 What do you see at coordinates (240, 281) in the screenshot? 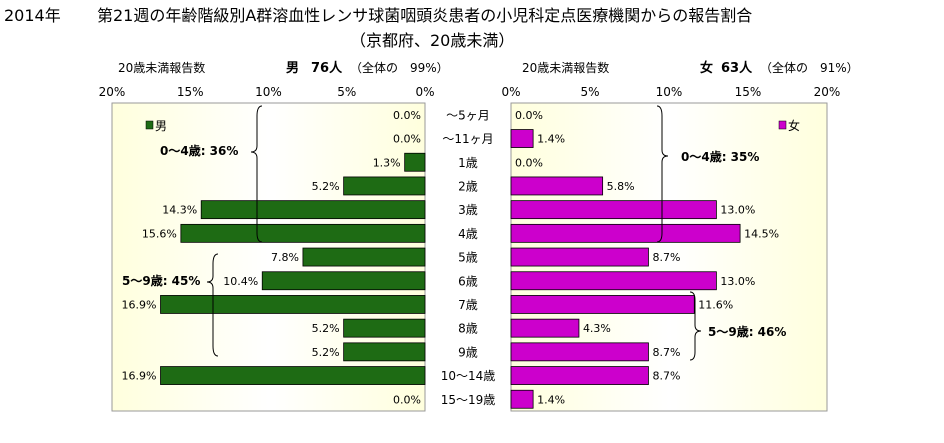
I see `male-data-label: 10.4%` at bounding box center [240, 281].